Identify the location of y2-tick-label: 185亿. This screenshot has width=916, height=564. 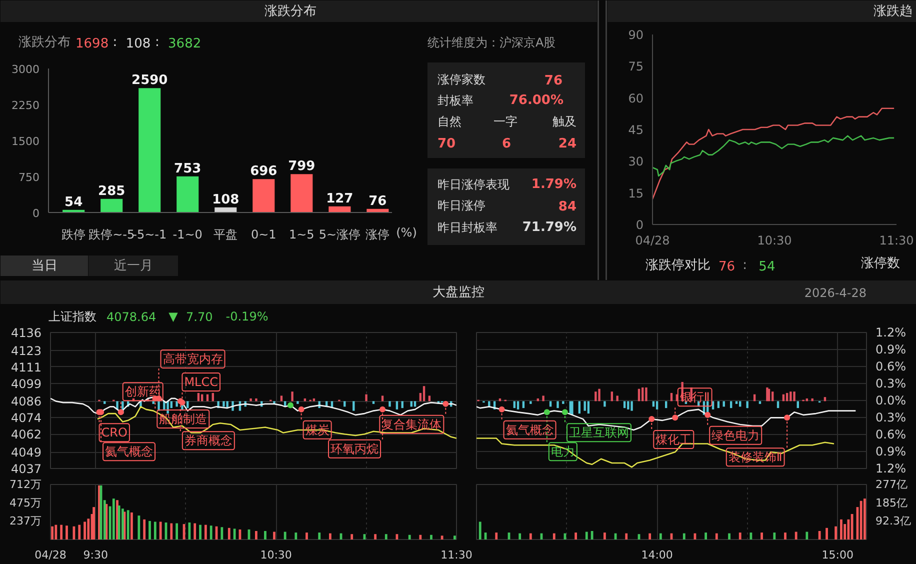
(892, 503).